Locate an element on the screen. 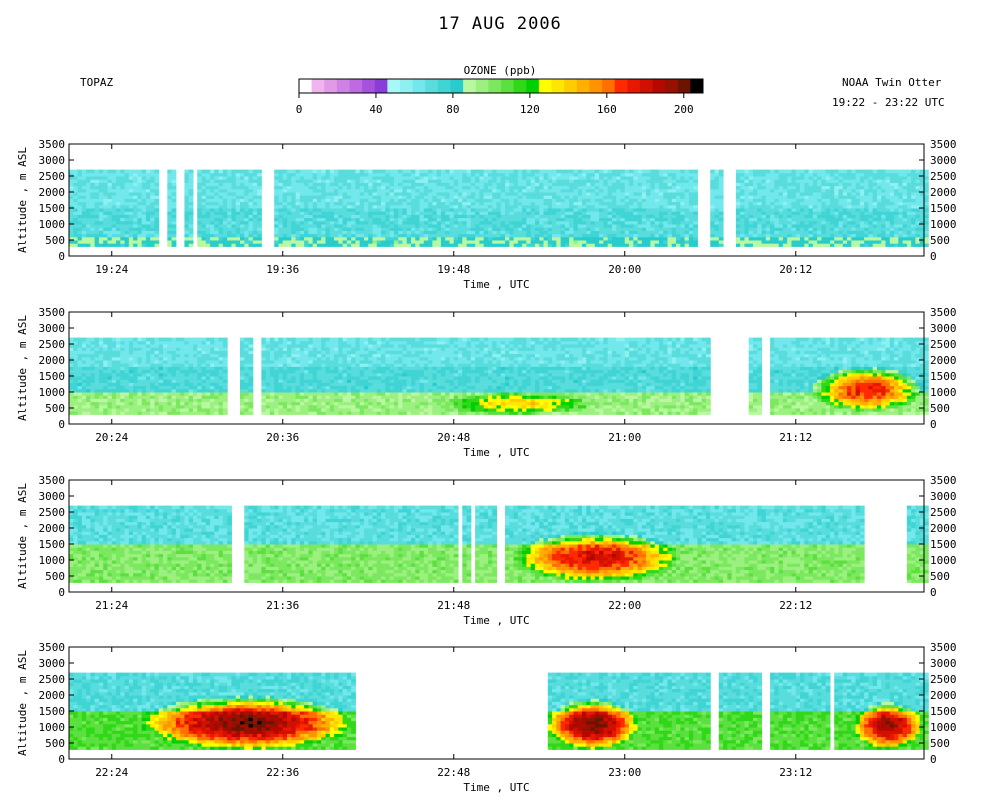 The height and width of the screenshot is (800, 1000). colorbar-swatch is located at coordinates (609, 86).